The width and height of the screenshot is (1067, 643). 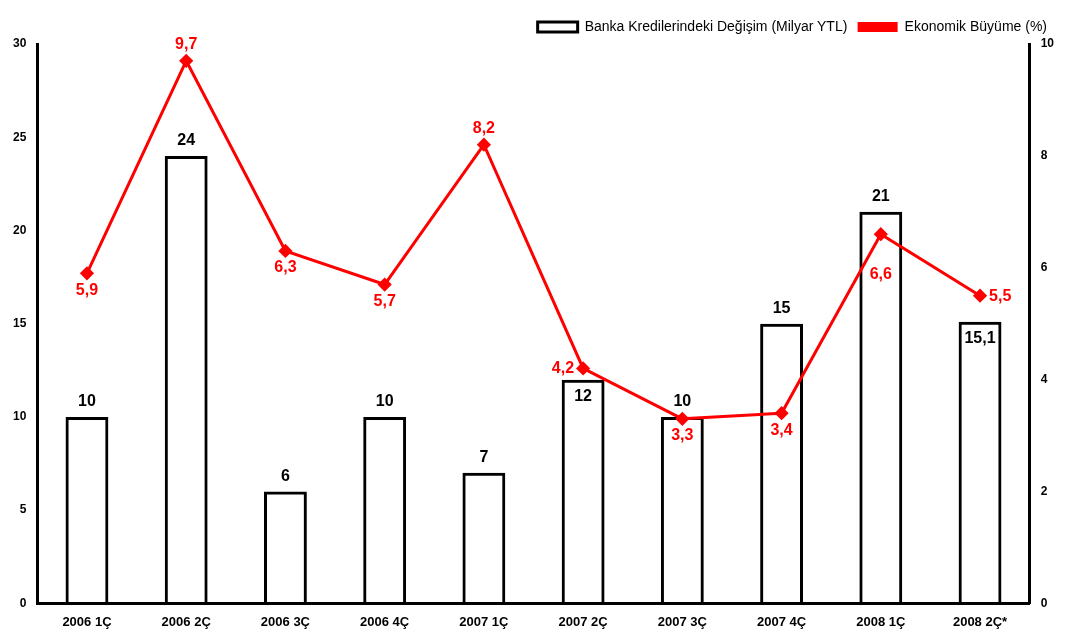 I want to click on data-label: 5,5, so click(x=1000, y=295).